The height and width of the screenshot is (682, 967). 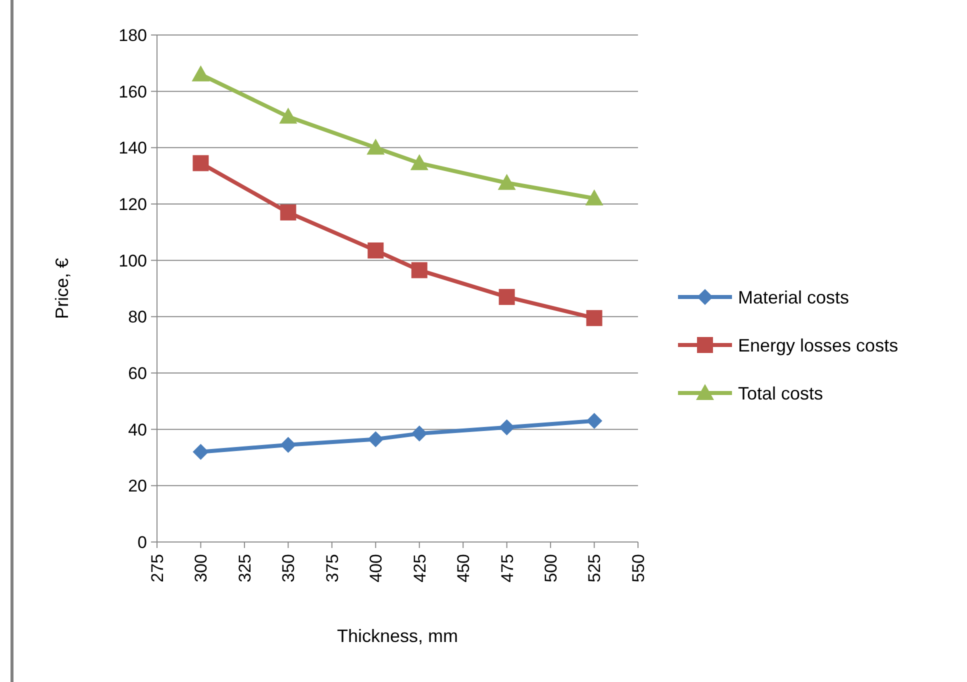 What do you see at coordinates (62, 289) in the screenshot?
I see `y-axis-title: Price, €` at bounding box center [62, 289].